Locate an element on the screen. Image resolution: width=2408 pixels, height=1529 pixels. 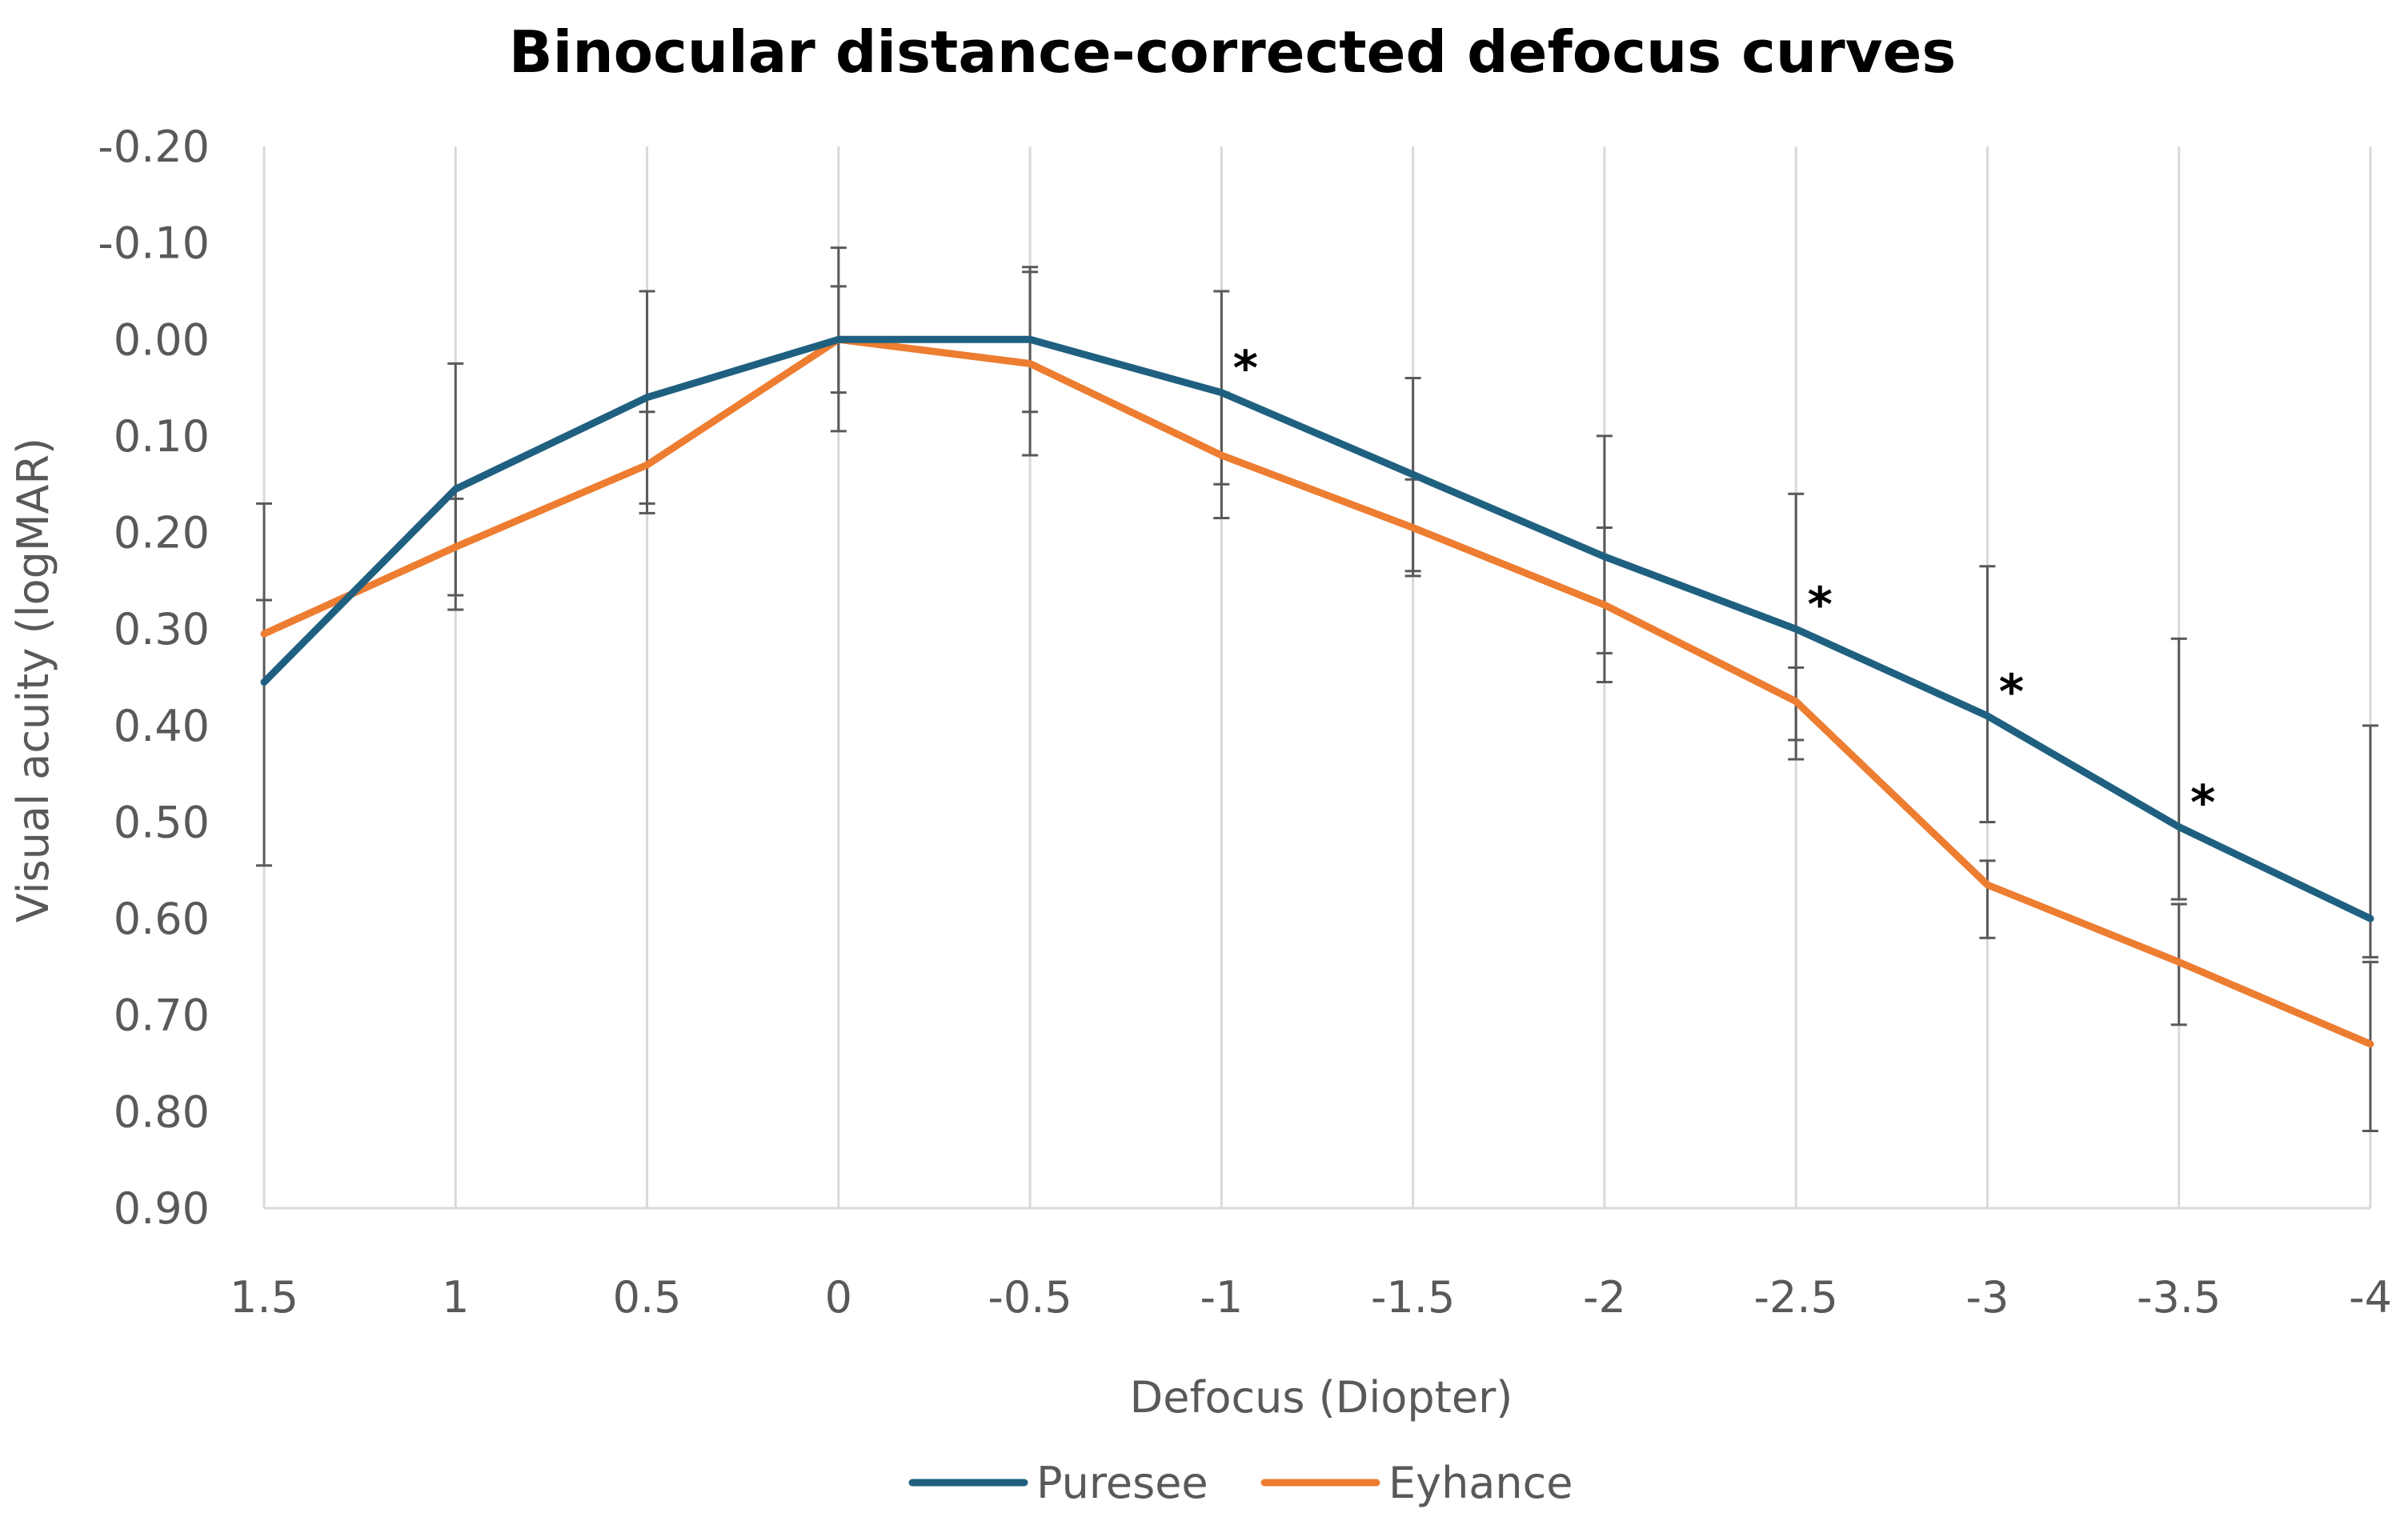
x-tick-label: -1.5 is located at coordinates (1413, 1297).